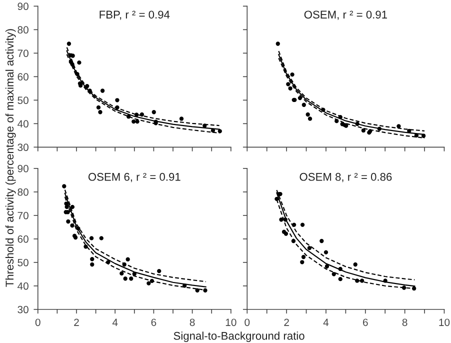 The width and height of the screenshot is (451, 343). Describe the element at coordinates (346, 177) in the screenshot. I see `chart-title: OSEM 8, r ² = 0.86` at that location.